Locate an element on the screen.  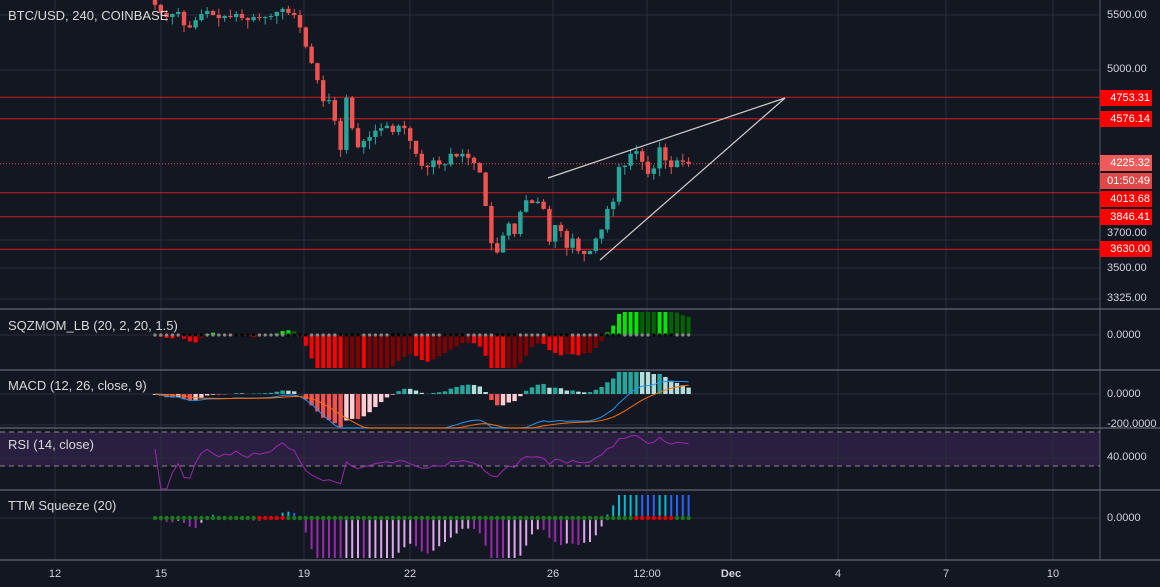
level-tag: 3846.41 is located at coordinates (1126, 217).